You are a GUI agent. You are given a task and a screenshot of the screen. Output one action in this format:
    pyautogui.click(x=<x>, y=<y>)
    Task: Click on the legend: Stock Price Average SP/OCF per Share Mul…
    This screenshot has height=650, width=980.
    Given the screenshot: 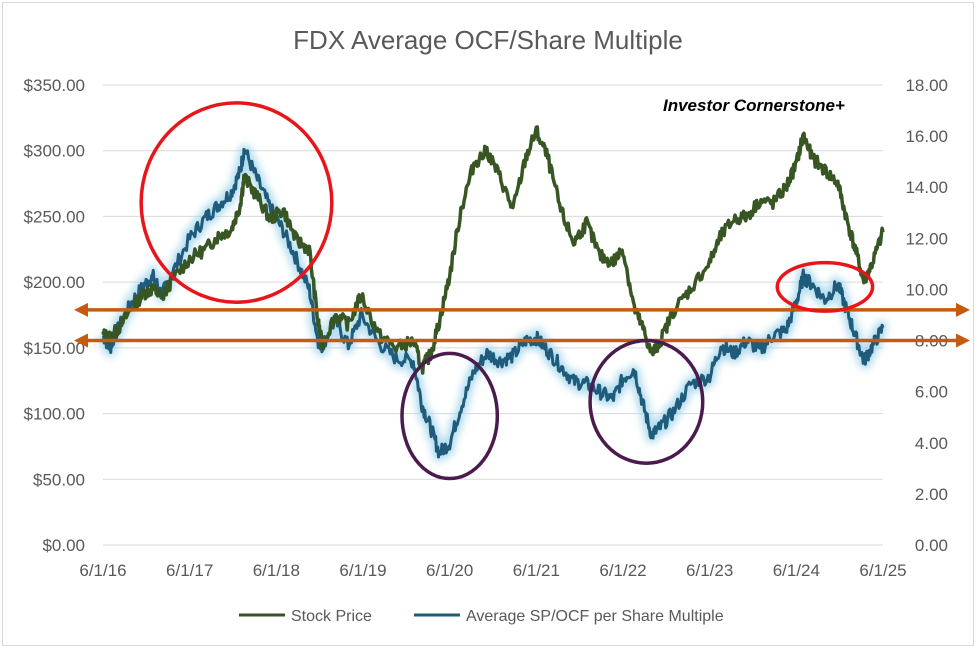 What is the action you would take?
    pyautogui.click(x=481, y=616)
    